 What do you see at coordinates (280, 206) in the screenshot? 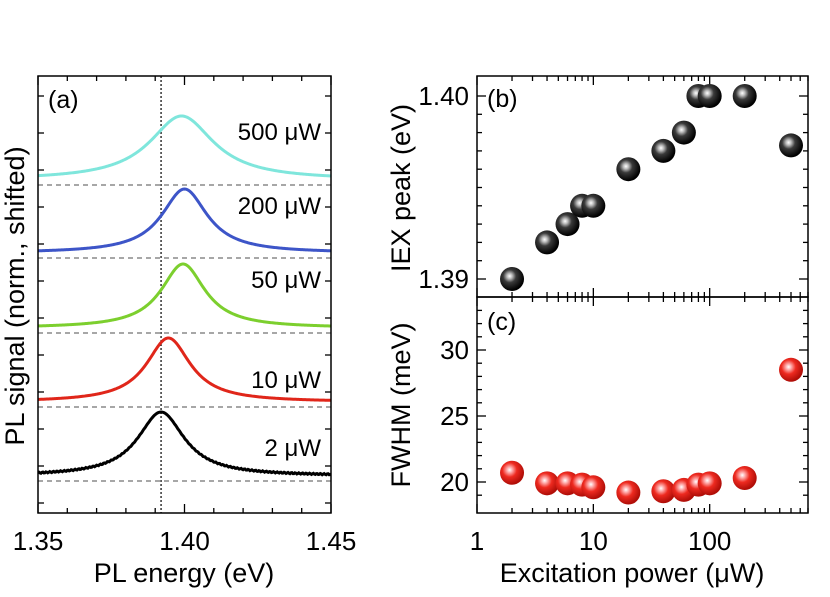
I see `power-label-1: 200 μW` at bounding box center [280, 206].